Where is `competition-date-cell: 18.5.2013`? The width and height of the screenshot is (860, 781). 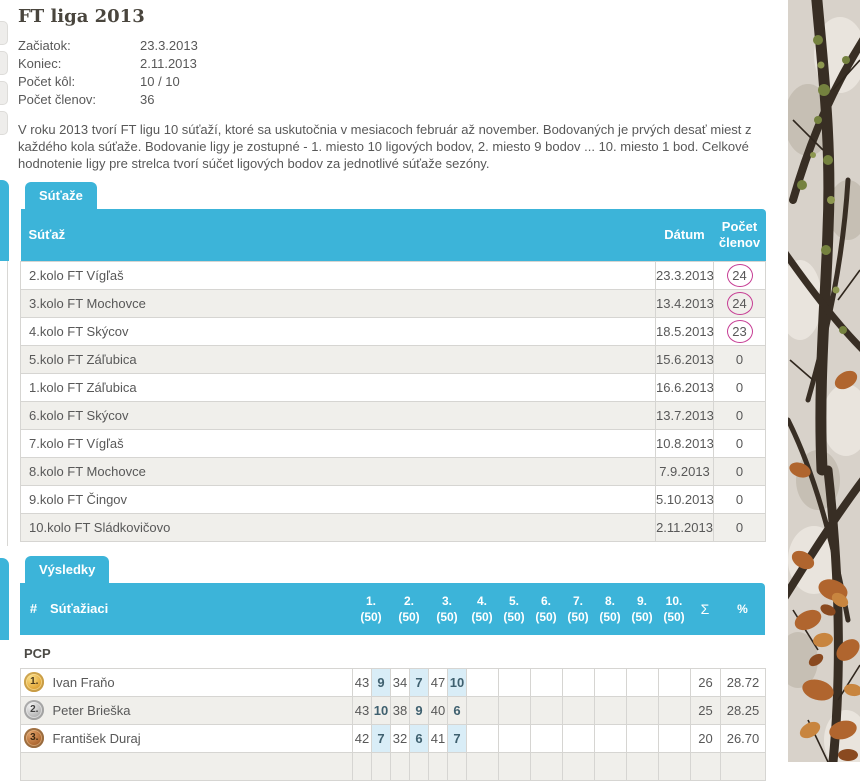
competition-date-cell: 18.5.2013 is located at coordinates (684, 331).